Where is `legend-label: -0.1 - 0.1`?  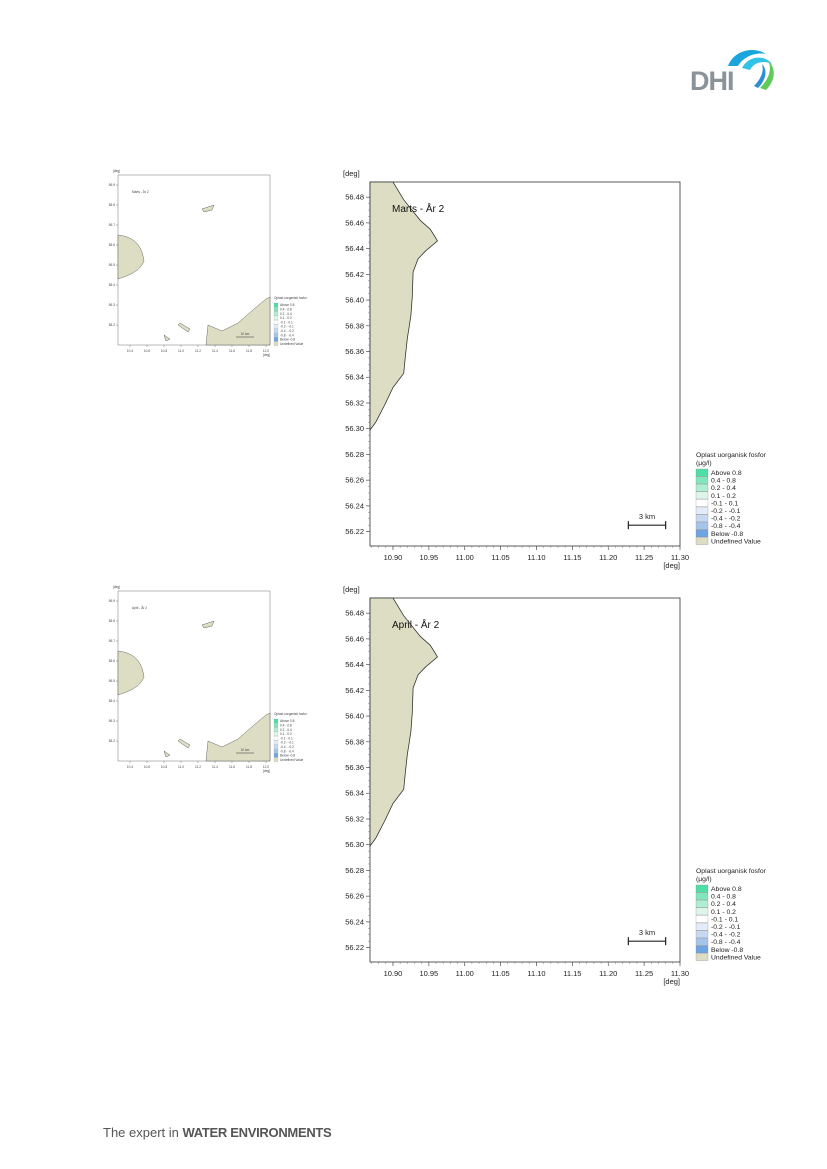
legend-label: -0.1 - 0.1 is located at coordinates (724, 503).